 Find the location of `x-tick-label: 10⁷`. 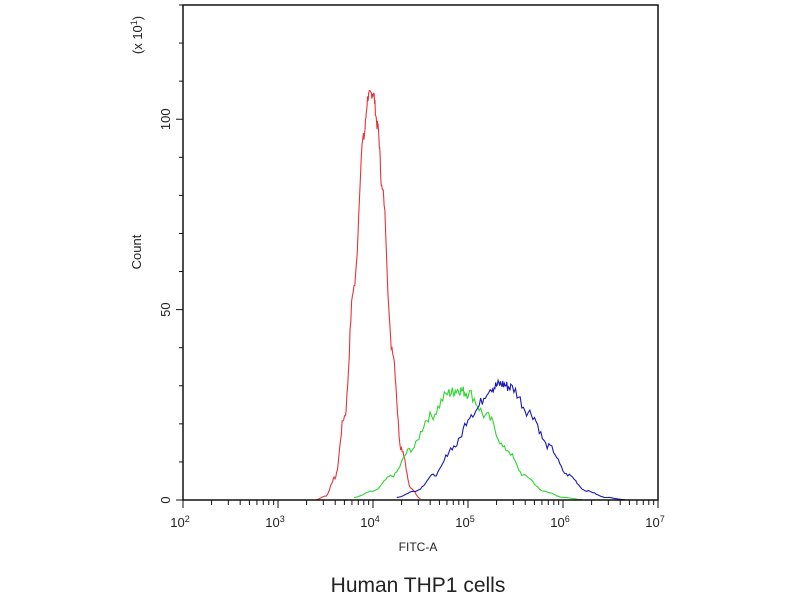

x-tick-label: 10⁷ is located at coordinates (654, 522).